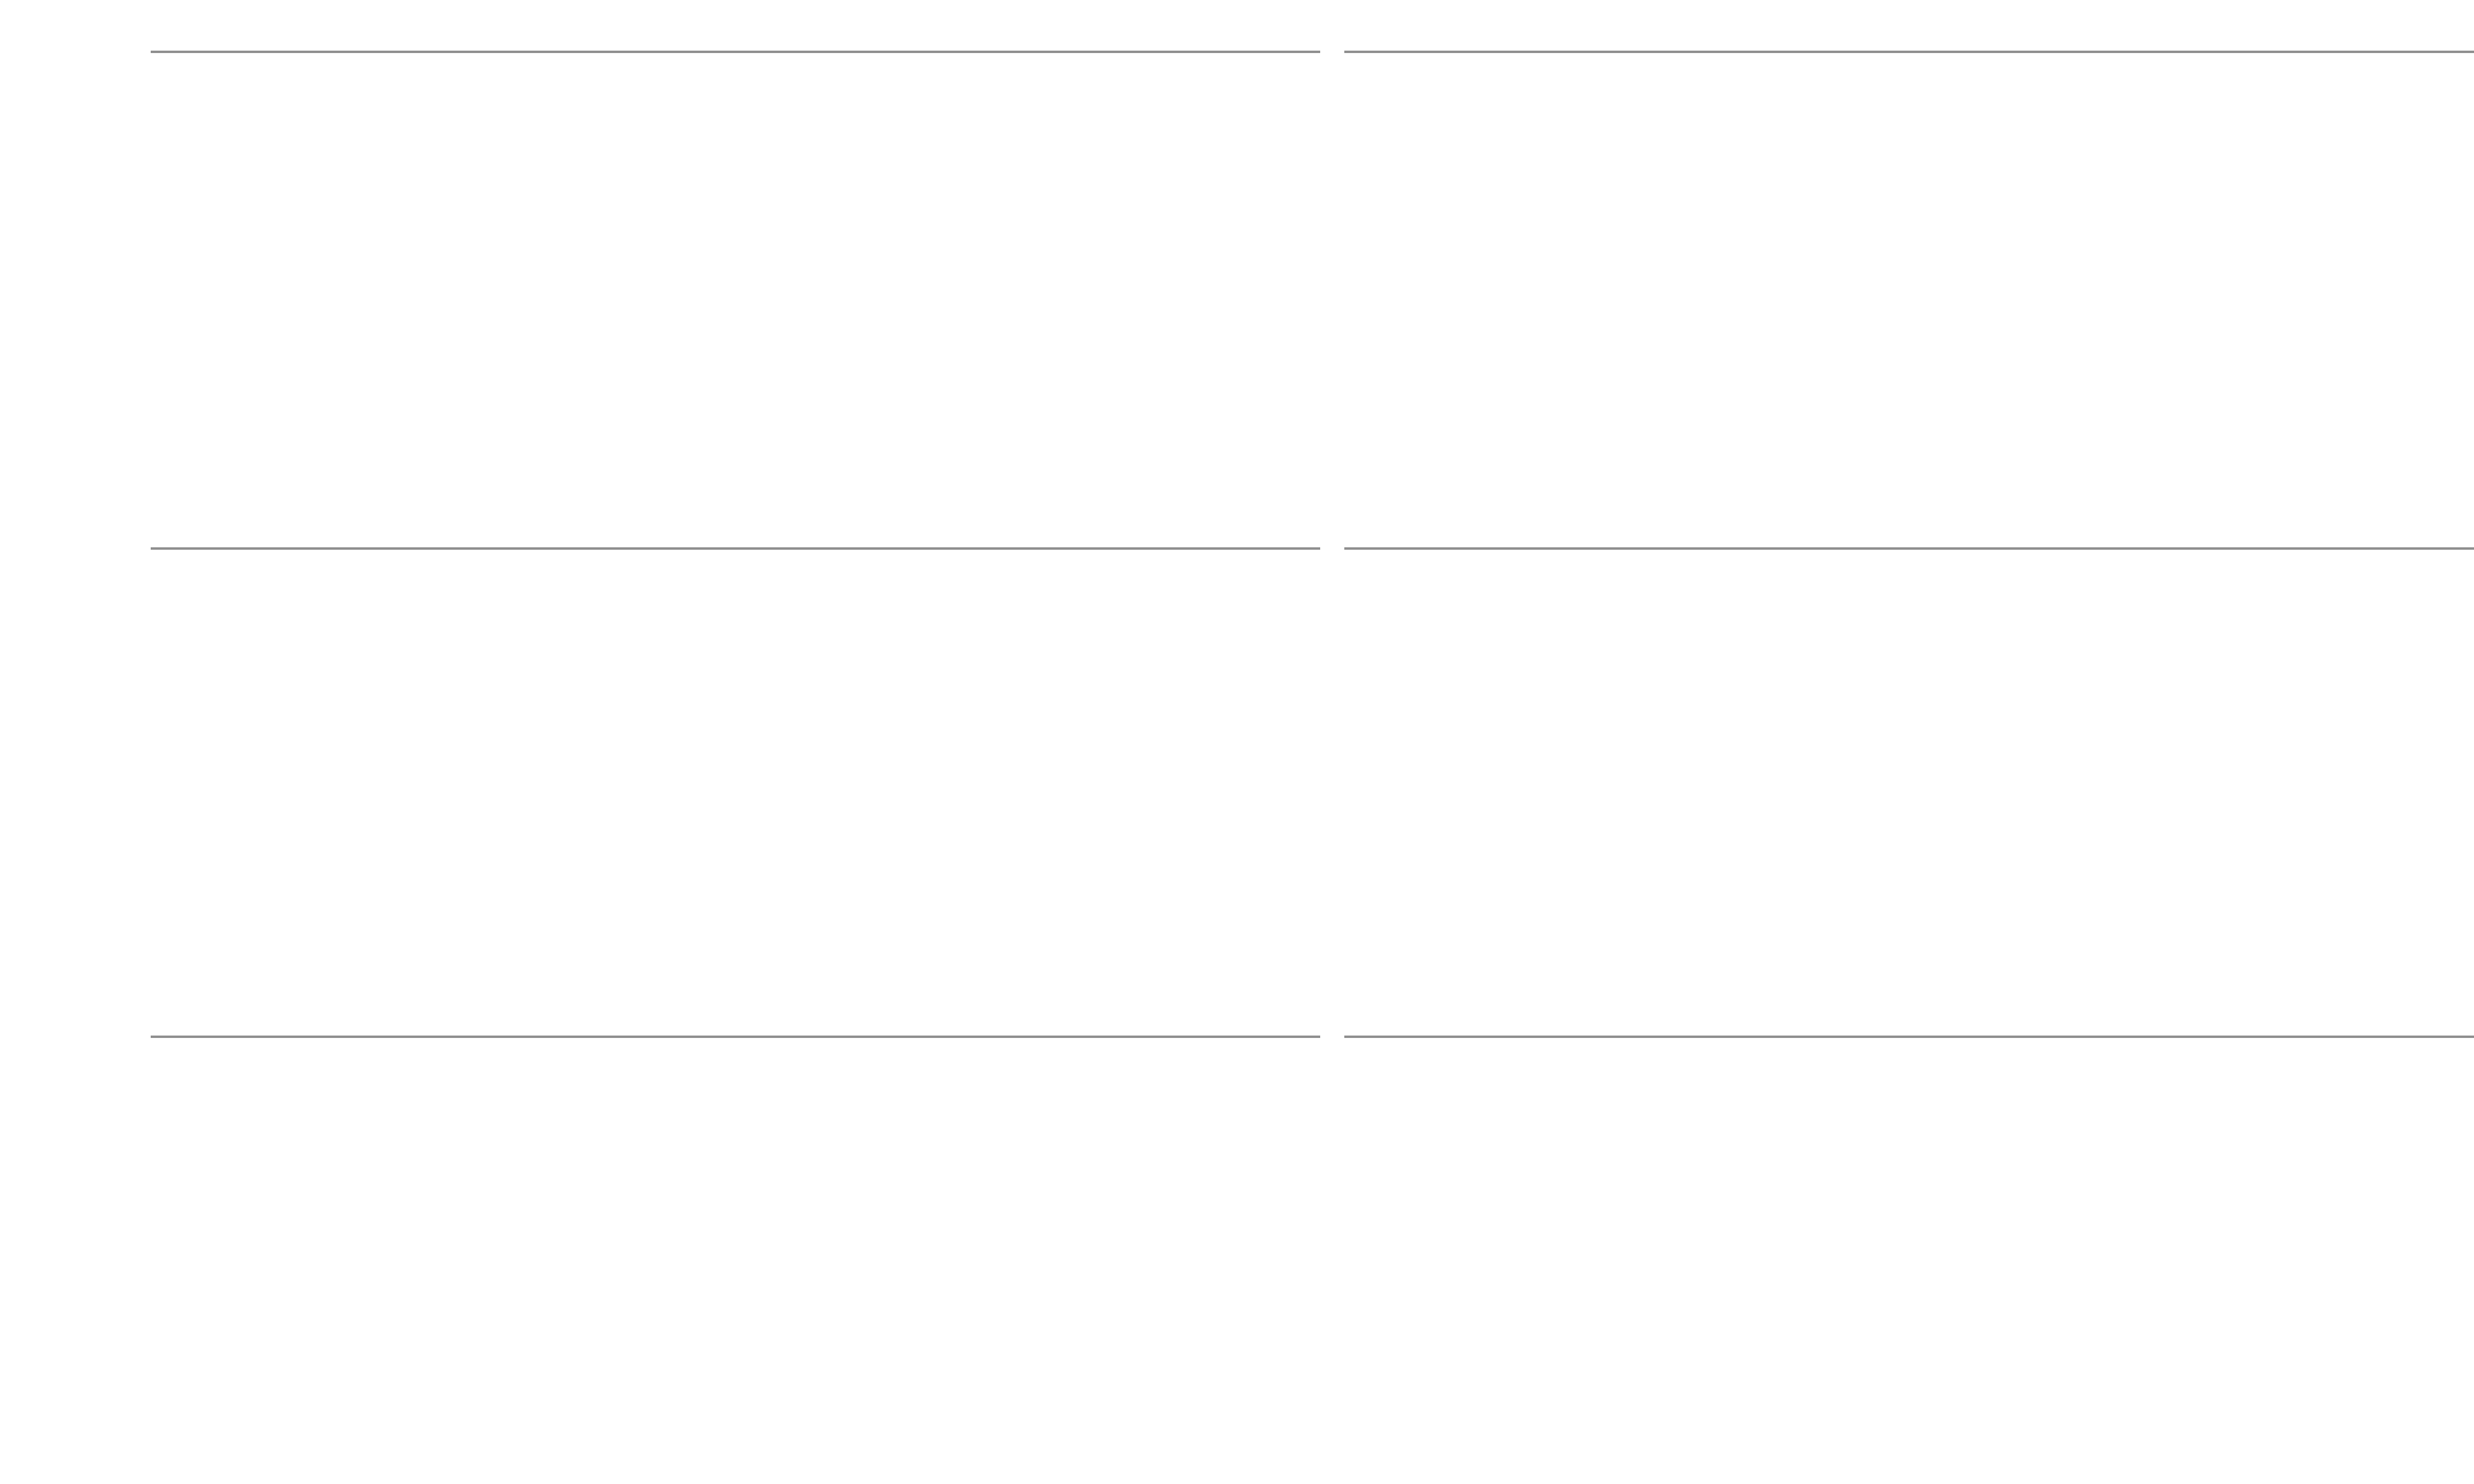 The image size is (2474, 1484). What do you see at coordinates (735, 1037) in the screenshot?
I see `panel-c-rule` at bounding box center [735, 1037].